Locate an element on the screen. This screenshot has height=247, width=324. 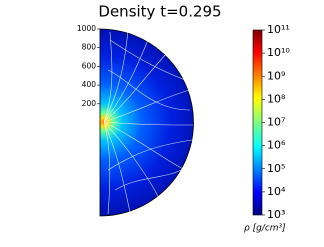
colorbar-tick-label: 10⁵ is located at coordinates (276, 168).